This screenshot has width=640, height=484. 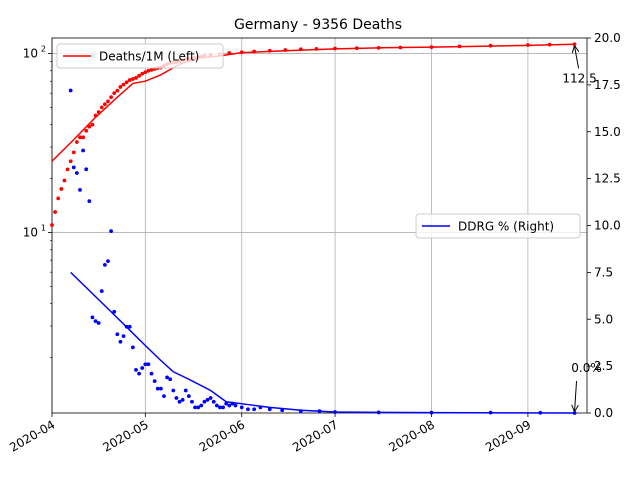 I want to click on annotation-arrow, so click(x=577, y=57).